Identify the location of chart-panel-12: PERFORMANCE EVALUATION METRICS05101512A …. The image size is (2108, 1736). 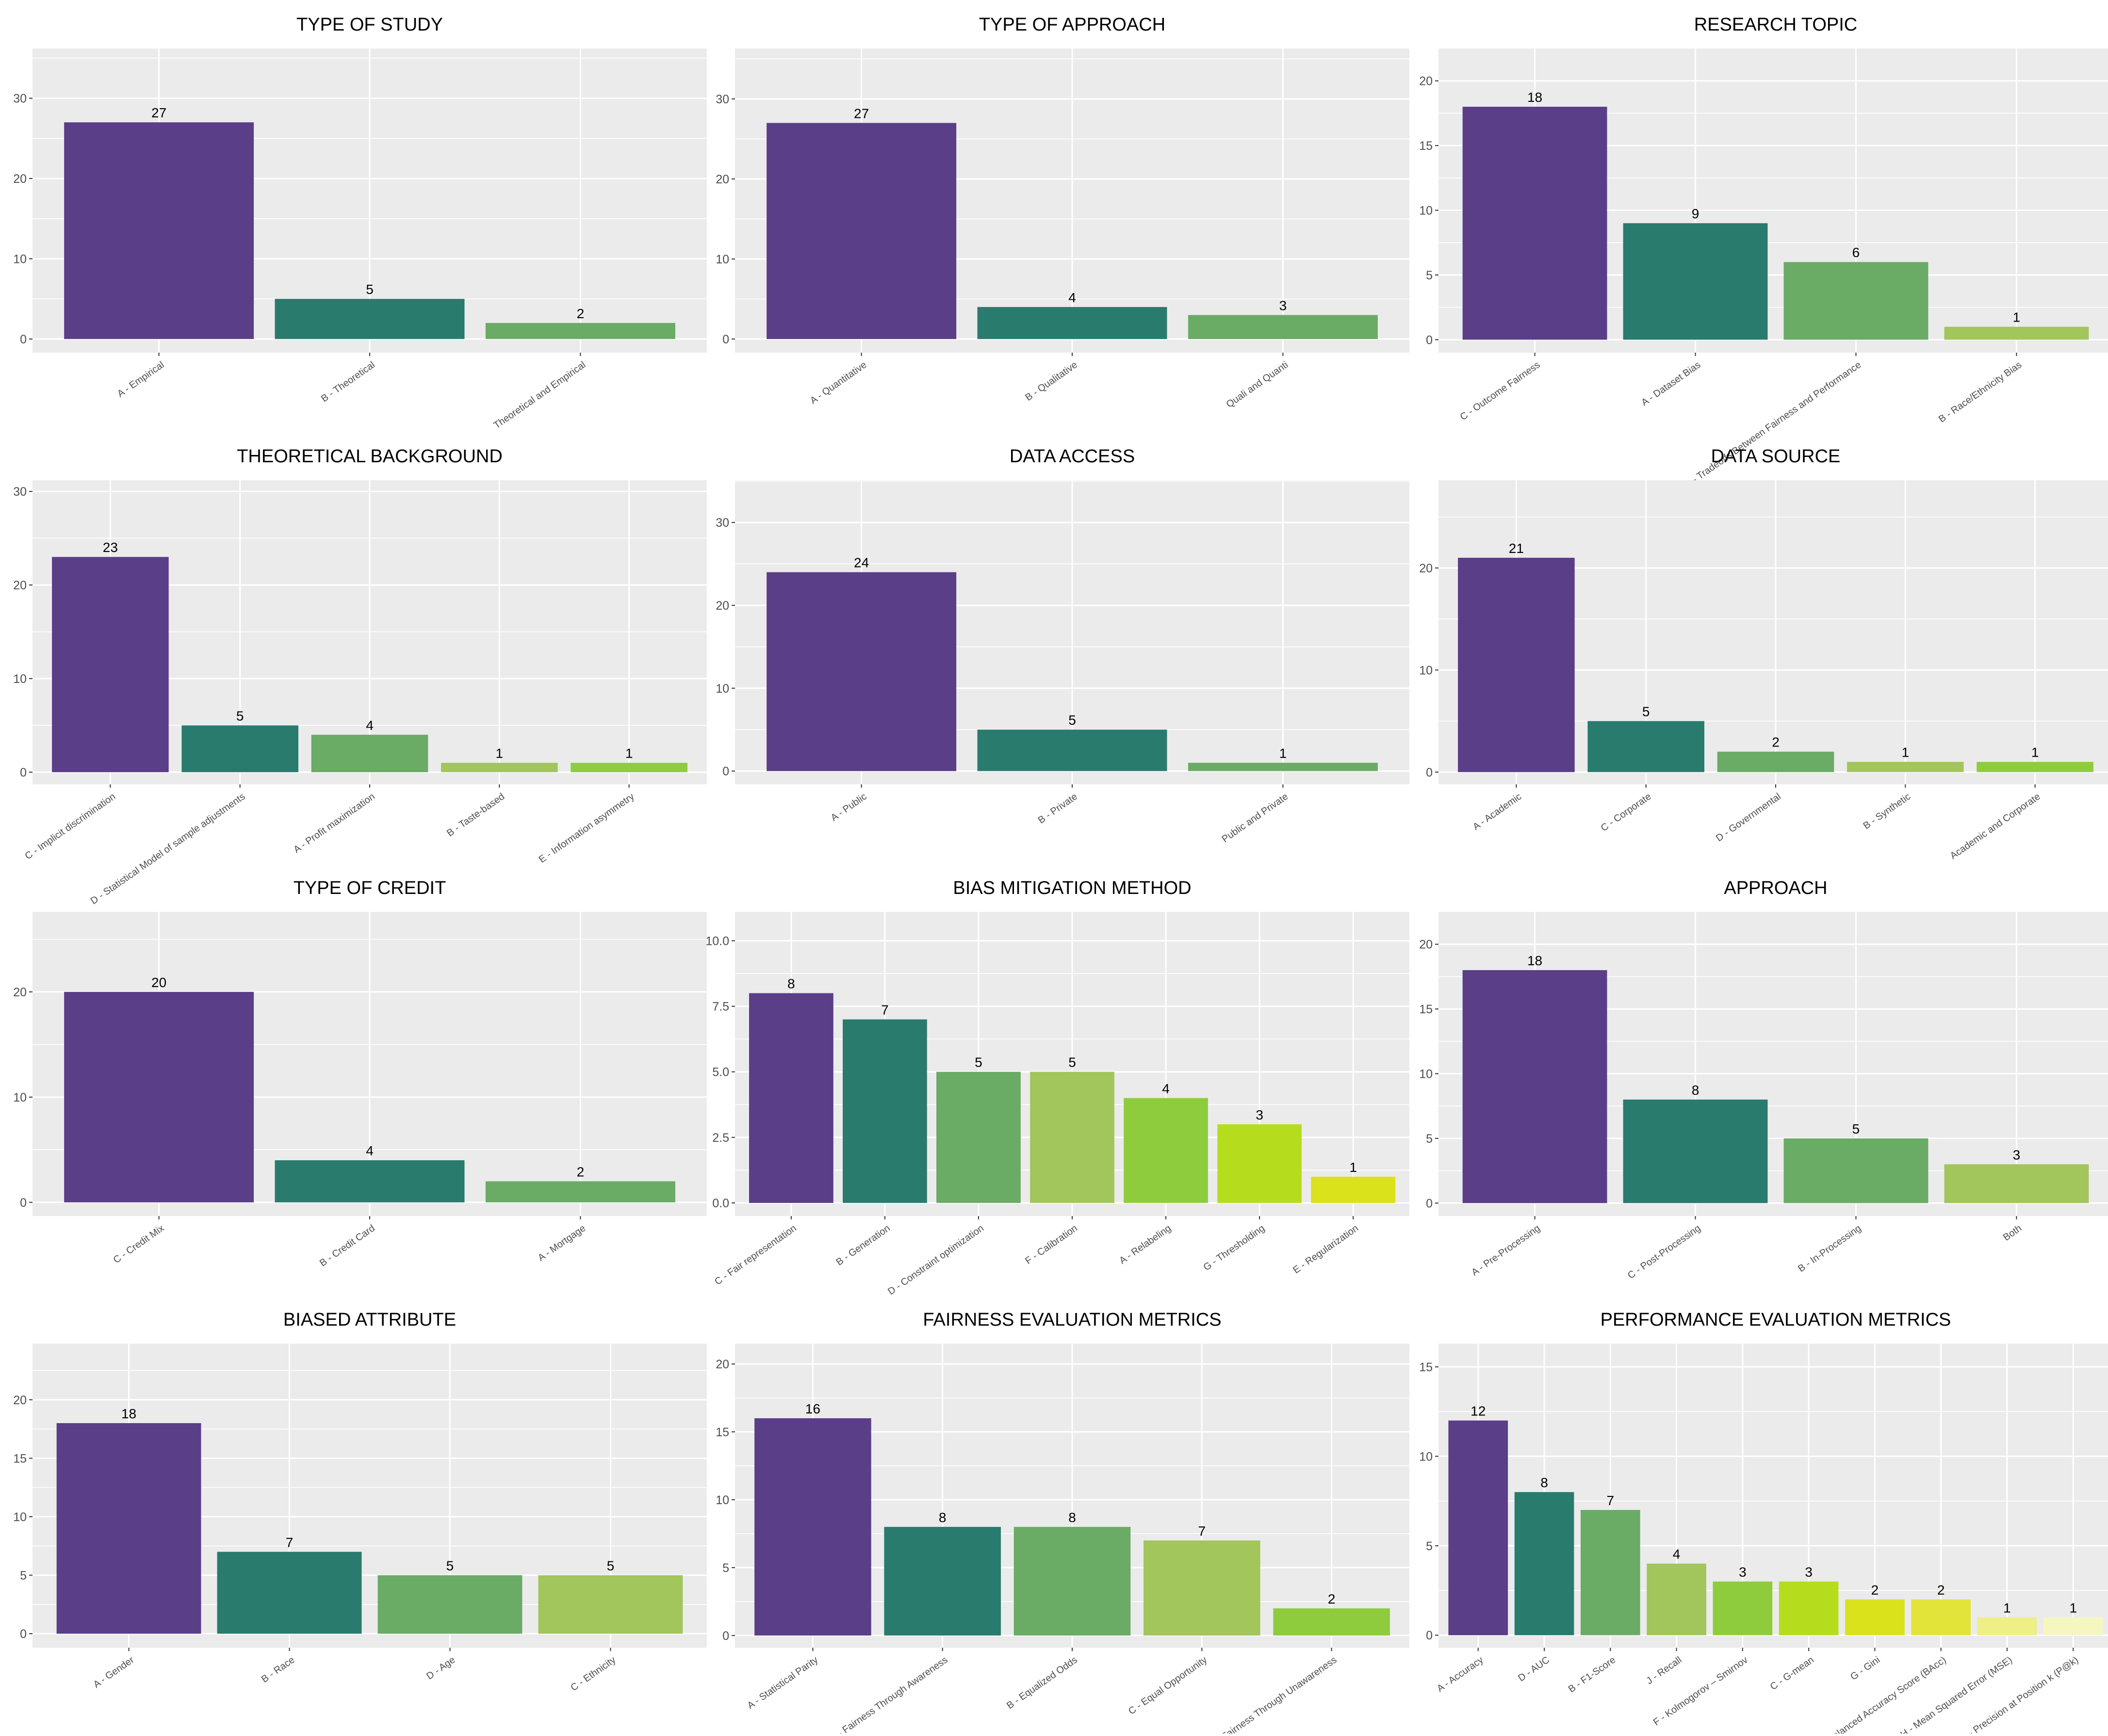
(1763, 1523).